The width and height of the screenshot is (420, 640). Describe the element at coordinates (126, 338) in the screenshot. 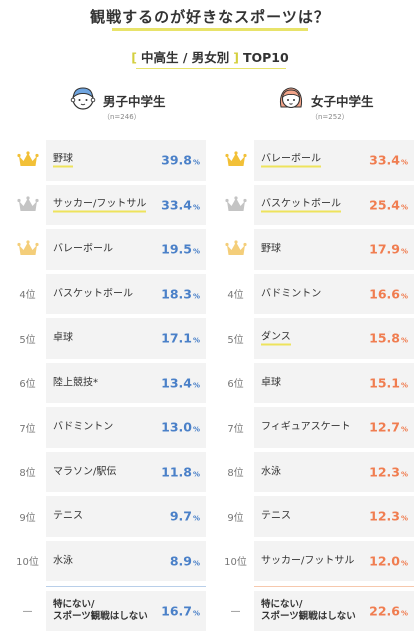

I see `ranking-cell: 卓球 17.1%` at that location.